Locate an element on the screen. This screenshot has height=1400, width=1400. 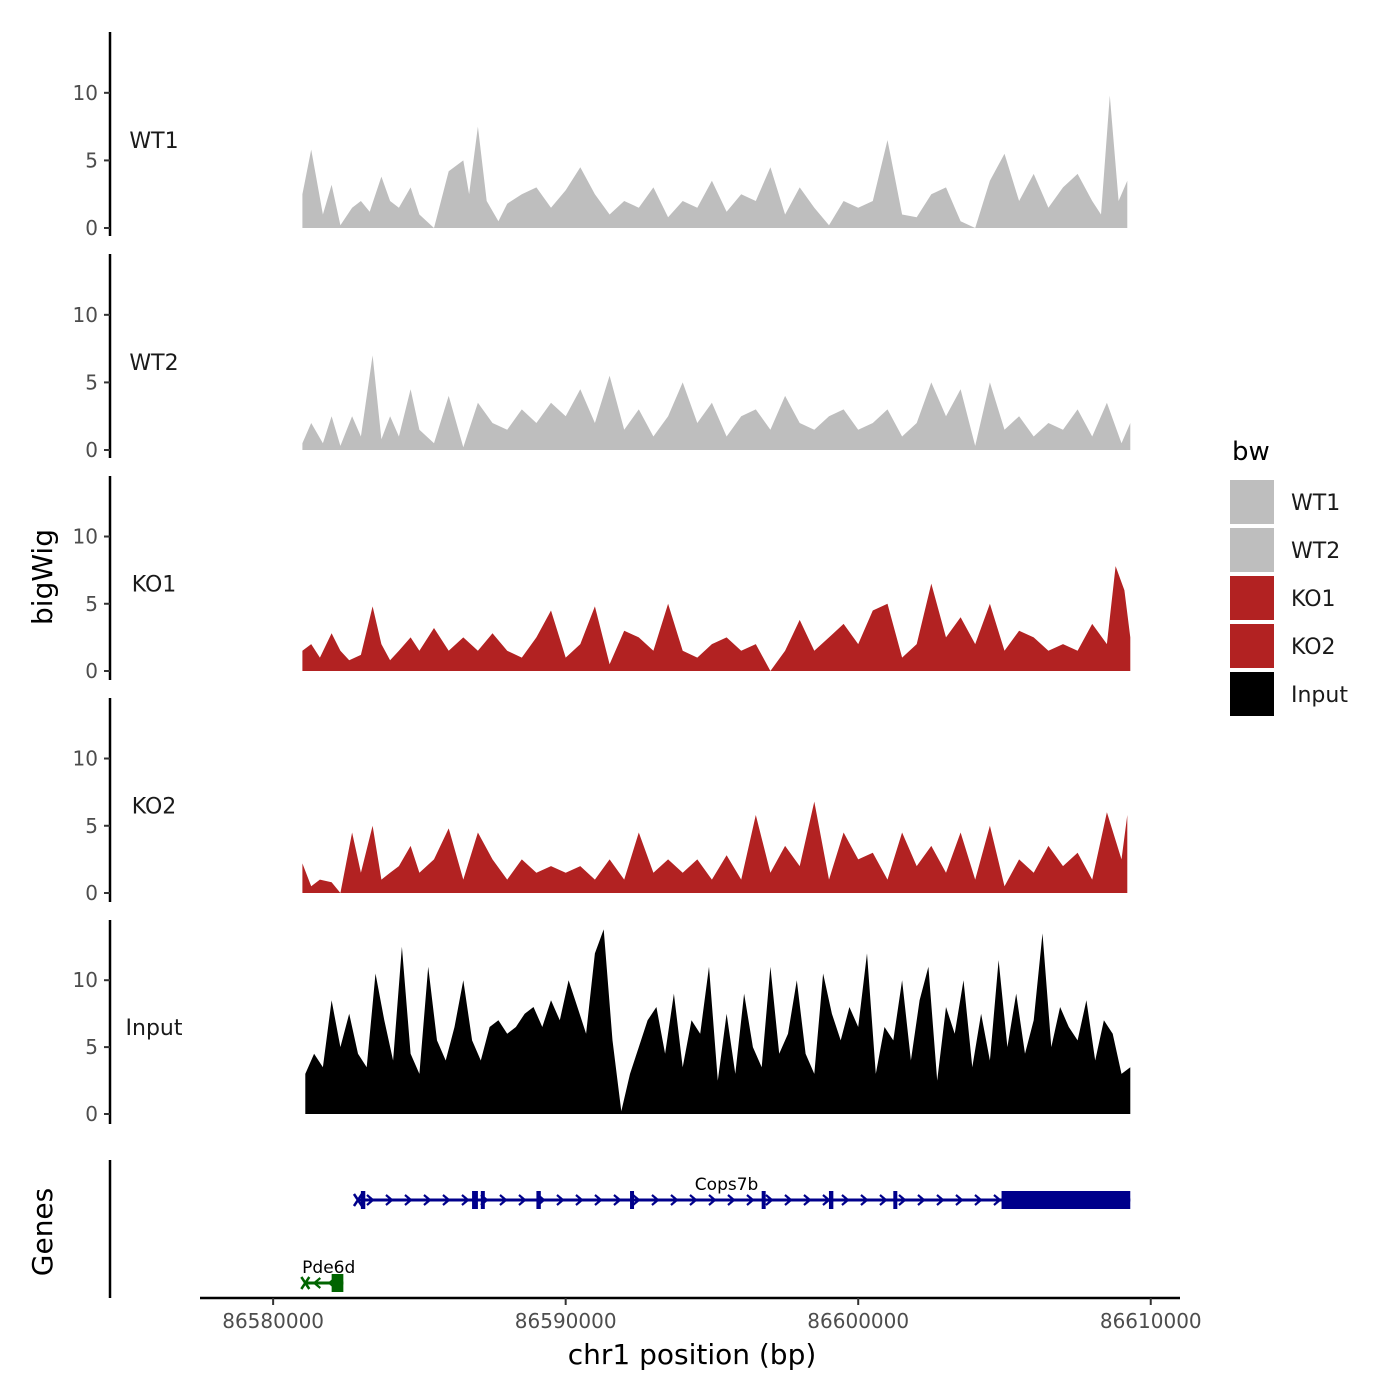
x-tick-label: 86610000 is located at coordinates (1151, 1321).